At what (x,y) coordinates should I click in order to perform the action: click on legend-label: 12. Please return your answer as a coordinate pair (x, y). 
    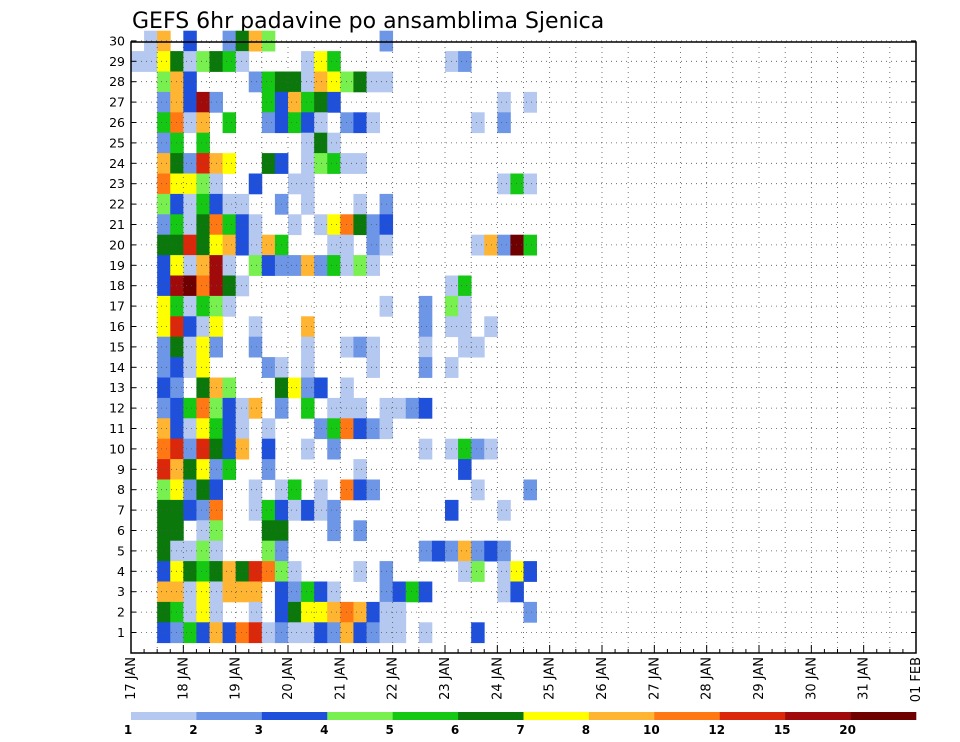
    Looking at the image, I should click on (716, 730).